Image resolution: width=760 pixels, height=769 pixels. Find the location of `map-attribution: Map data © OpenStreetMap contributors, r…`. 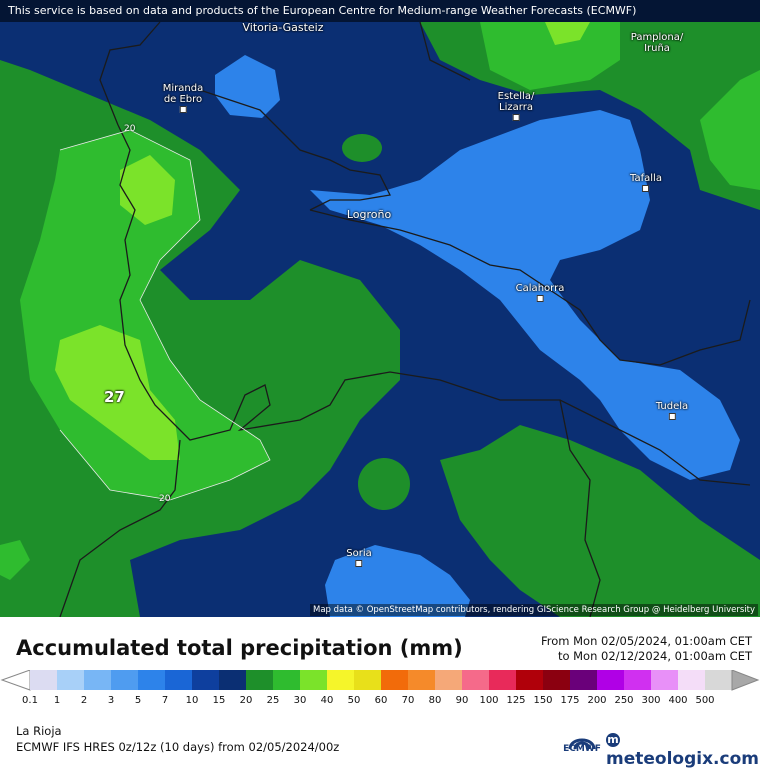

map-attribution: Map data © OpenStreetMap contributors, r… is located at coordinates (534, 610).